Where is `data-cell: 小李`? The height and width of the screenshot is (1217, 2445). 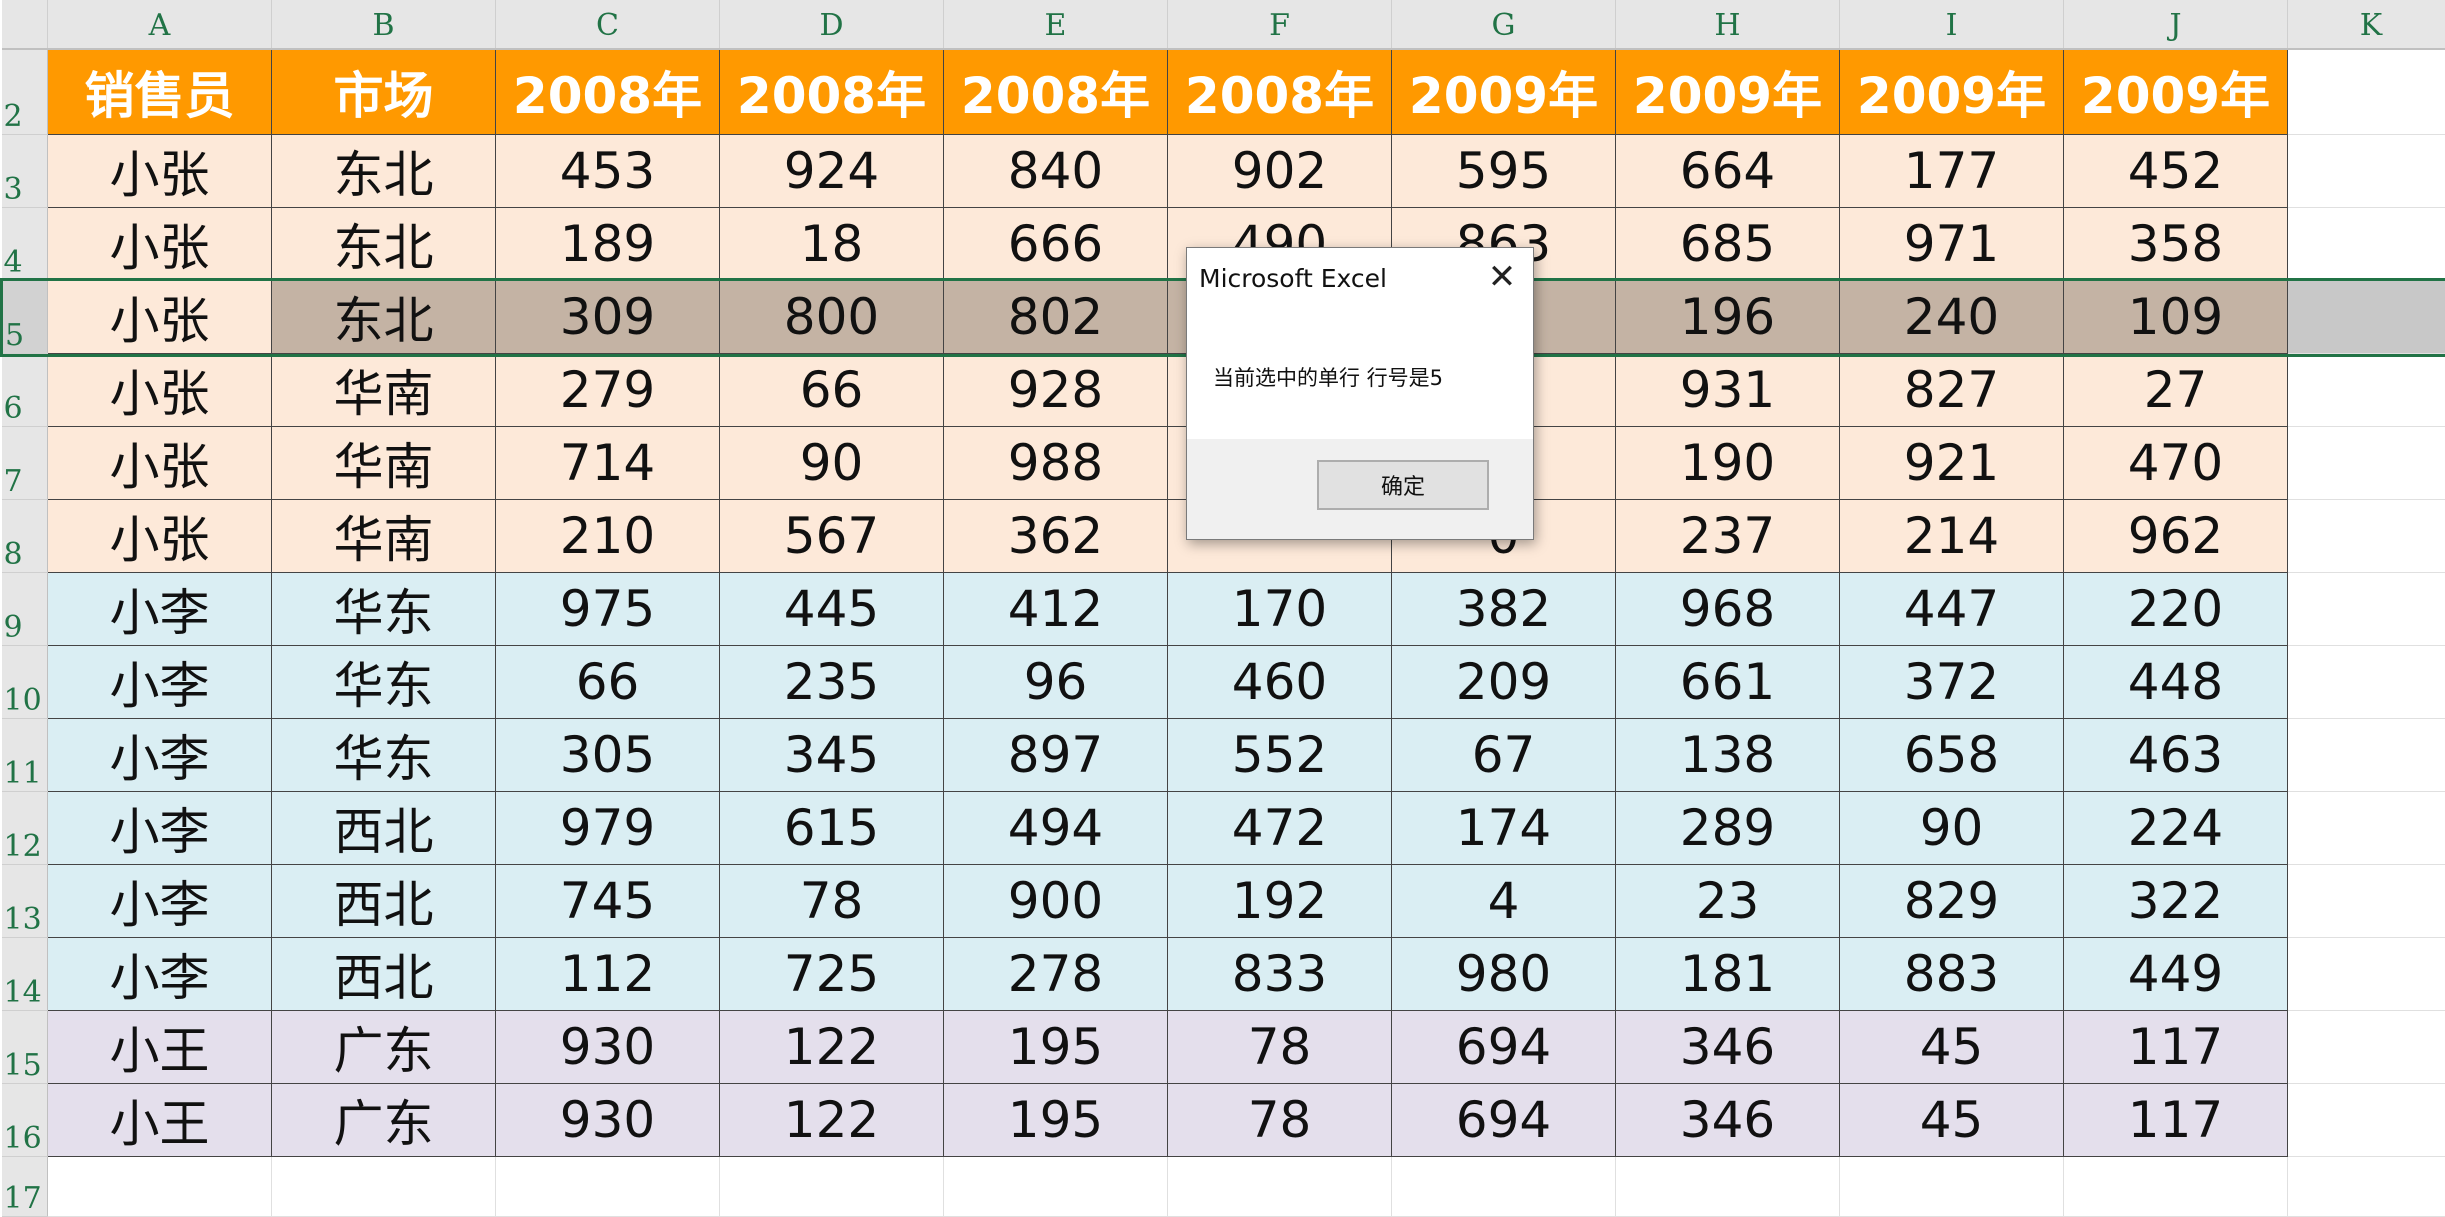 data-cell: 小李 is located at coordinates (160, 828).